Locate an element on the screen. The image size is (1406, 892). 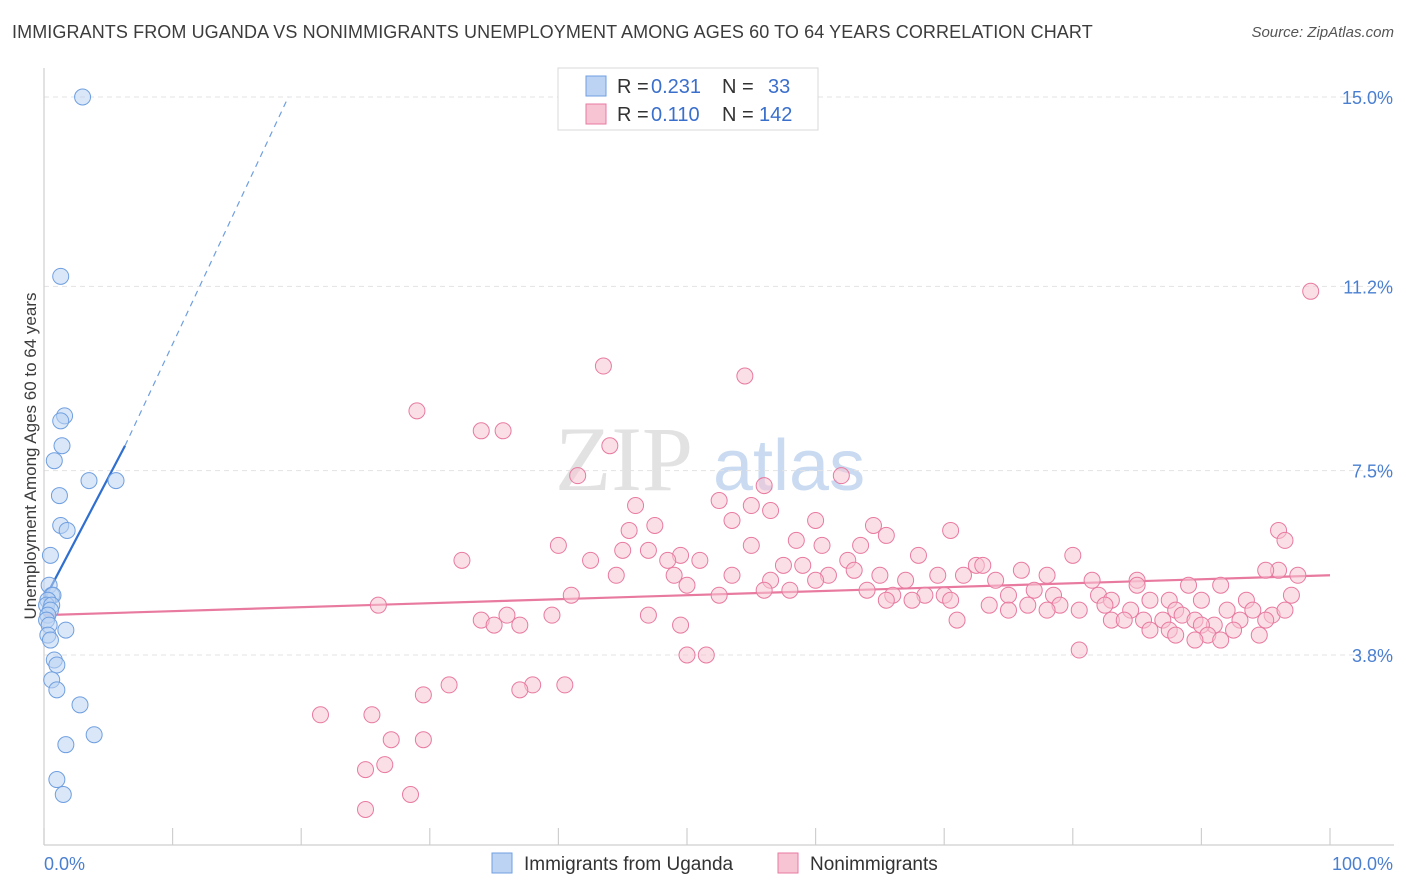
series-uganda is located at coordinates (81, 445).